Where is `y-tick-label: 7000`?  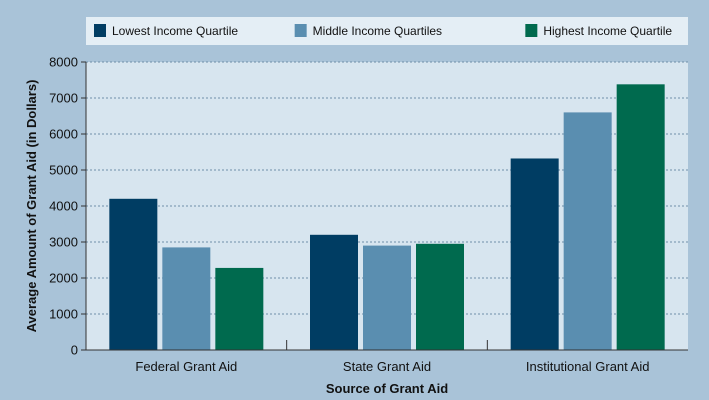
y-tick-label: 7000 is located at coordinates (63, 98).